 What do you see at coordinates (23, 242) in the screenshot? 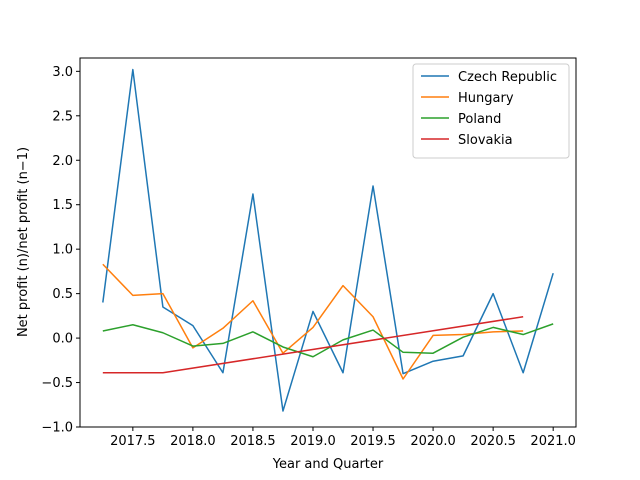
I see `y-axis-label: Net profit (n)/net profit (n−1)` at bounding box center [23, 242].